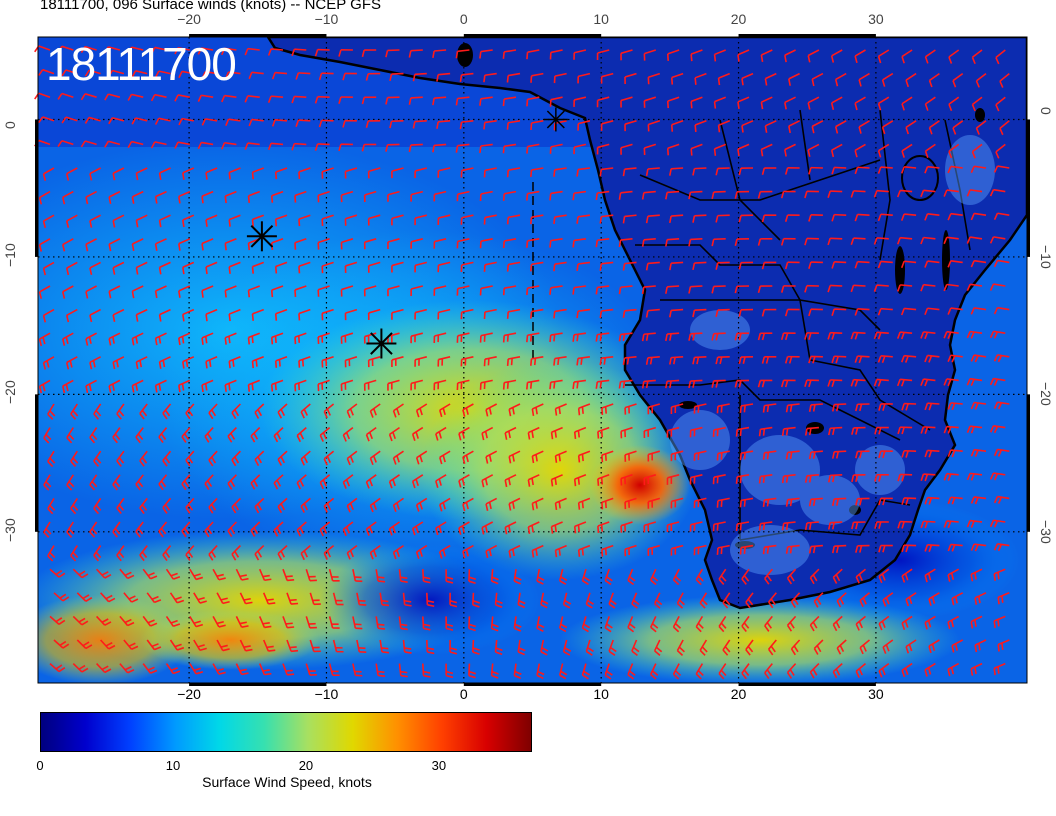  Describe the element at coordinates (10, 530) in the screenshot. I see `lat-tick-label-left: −30` at that location.